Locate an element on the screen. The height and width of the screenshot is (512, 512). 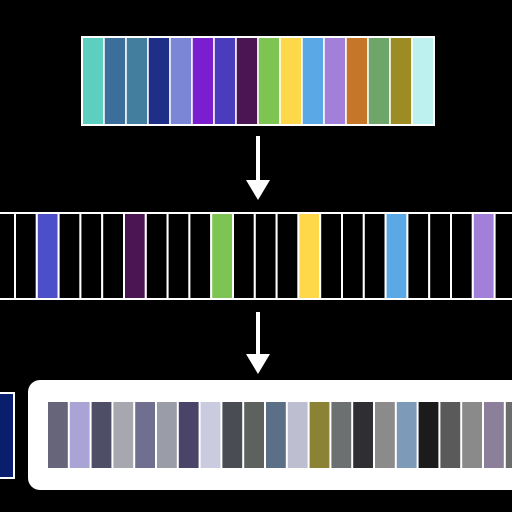
top-palette-strip is located at coordinates (258, 81).